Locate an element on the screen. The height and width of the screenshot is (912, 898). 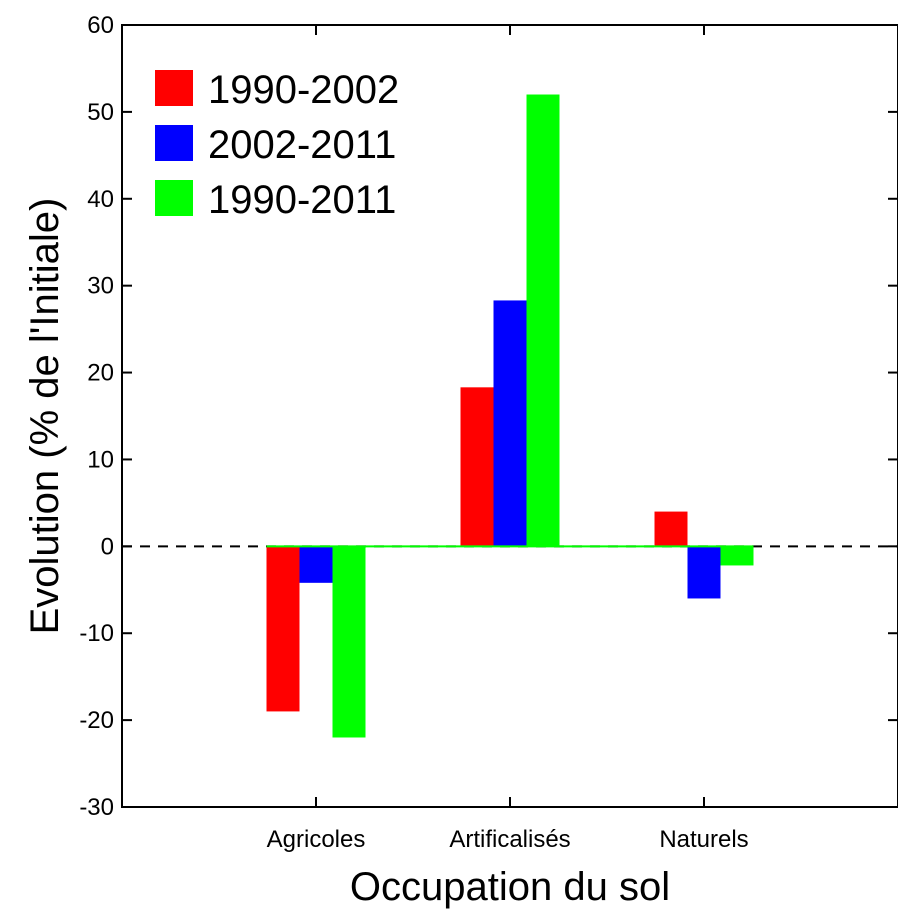
bar-1990-2011-Naturels is located at coordinates (737, 556).